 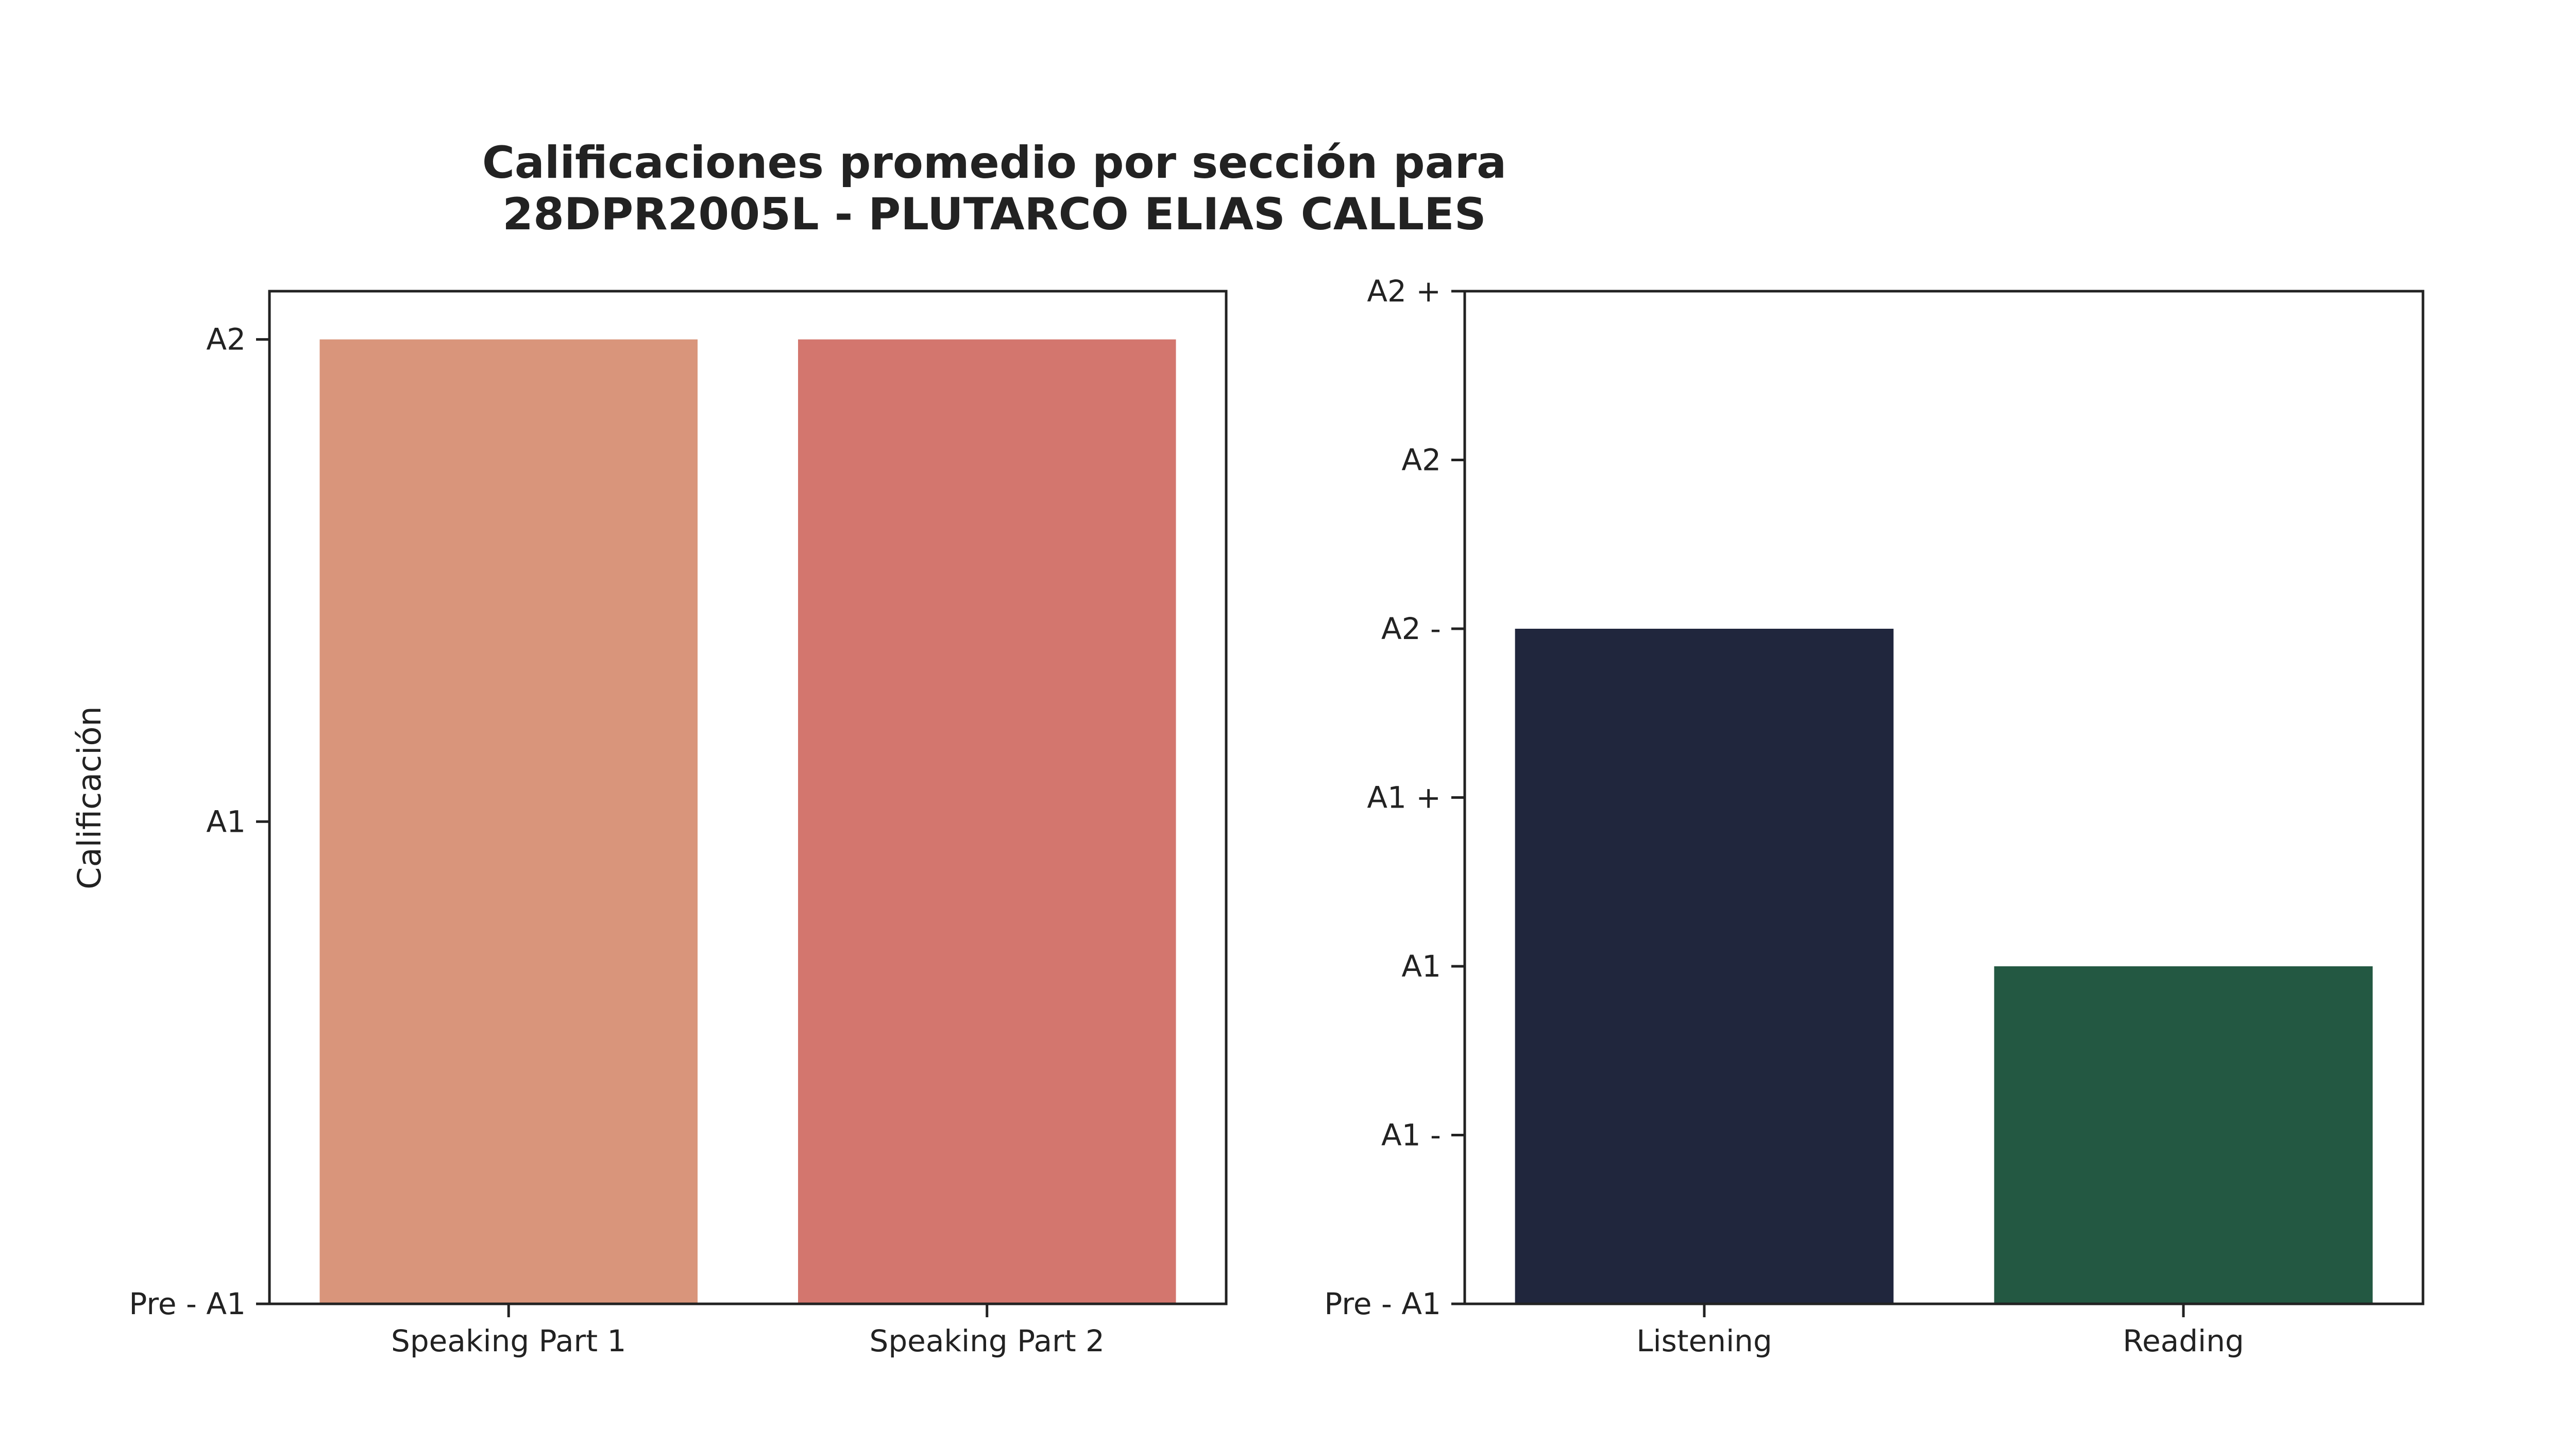 What do you see at coordinates (508, 1340) in the screenshot?
I see `x-tick-label: Speaking Part 1` at bounding box center [508, 1340].